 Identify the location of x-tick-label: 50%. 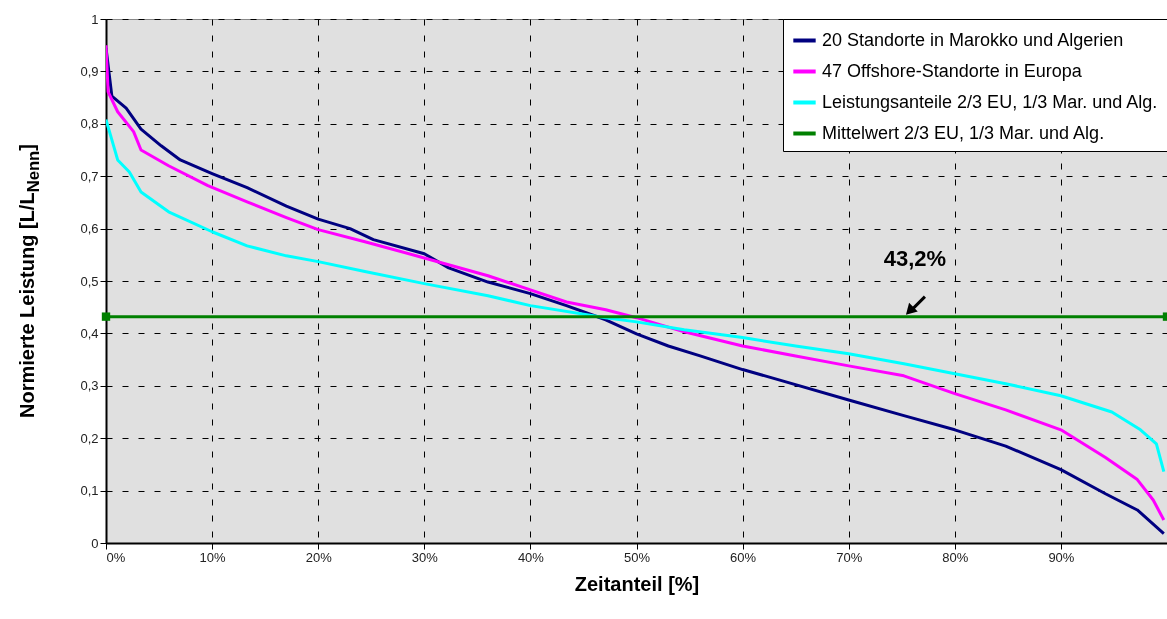
(637, 557).